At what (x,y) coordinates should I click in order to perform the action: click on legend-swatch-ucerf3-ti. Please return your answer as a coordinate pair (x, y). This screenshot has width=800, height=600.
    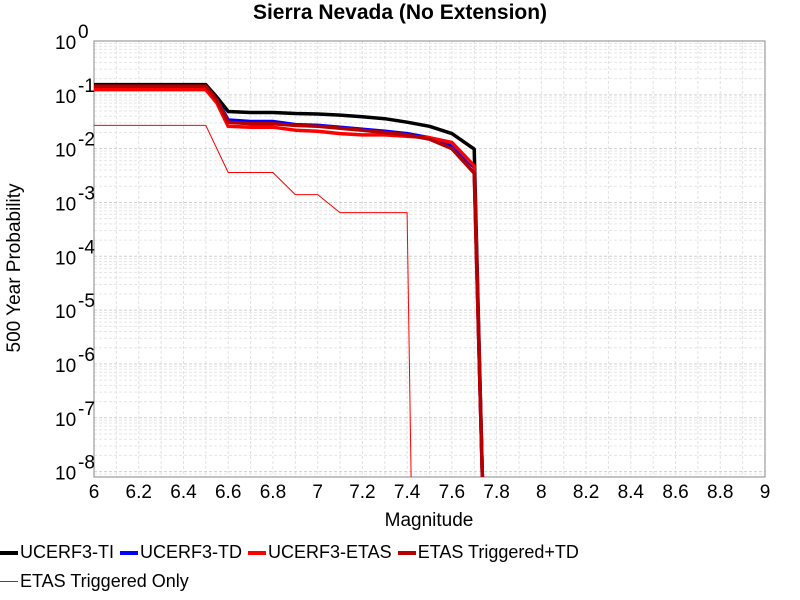
    Looking at the image, I should click on (9, 552).